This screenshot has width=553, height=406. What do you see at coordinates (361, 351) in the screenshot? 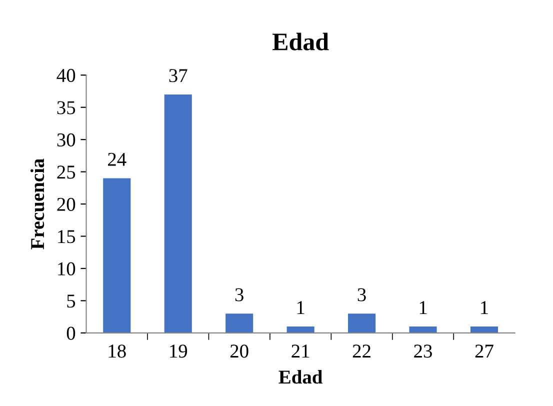
I see `x-tick-label: 22` at bounding box center [361, 351].